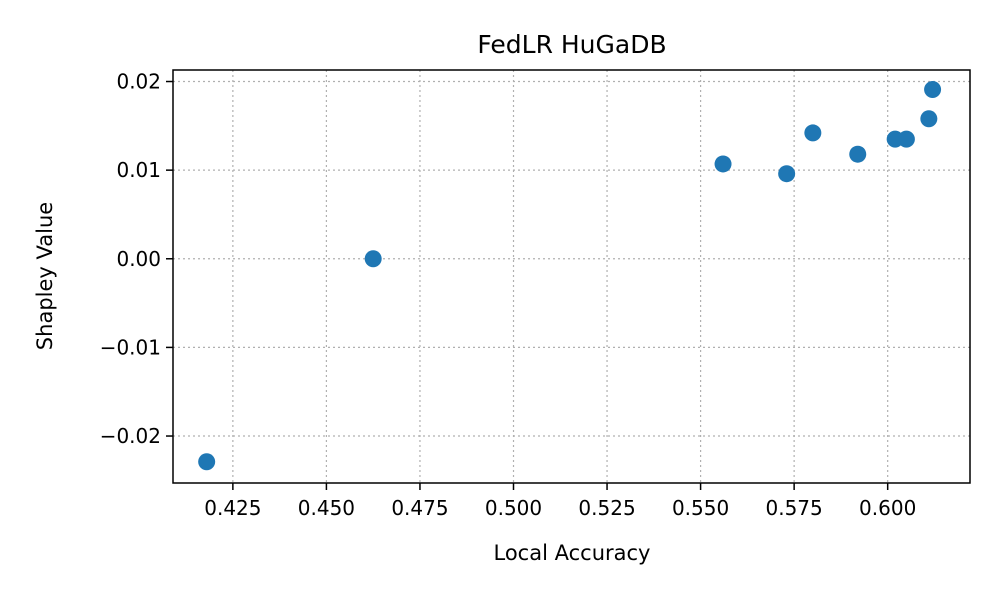 This screenshot has height=600, width=1000. I want to click on chart-title: FedLR HuGaDB, so click(571, 44).